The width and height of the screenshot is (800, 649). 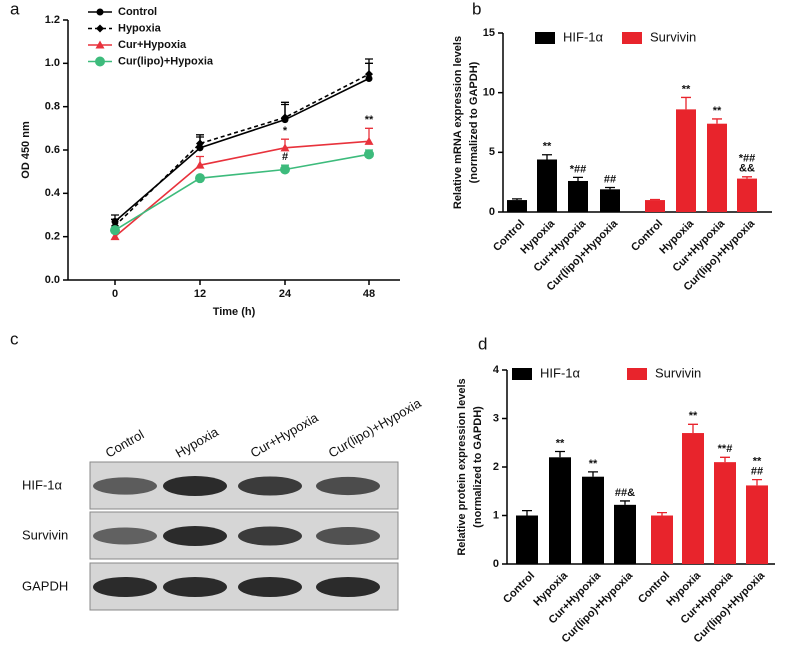 I want to click on legend-label: Cur+Hypoxia, so click(x=152, y=45).